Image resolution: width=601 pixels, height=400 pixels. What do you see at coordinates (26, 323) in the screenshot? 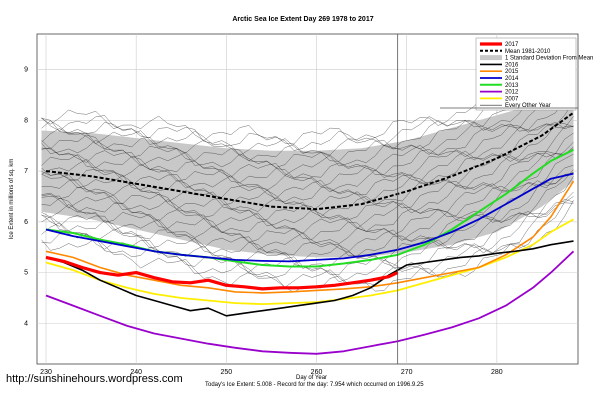
I see `y-tick-label: 4` at bounding box center [26, 323].